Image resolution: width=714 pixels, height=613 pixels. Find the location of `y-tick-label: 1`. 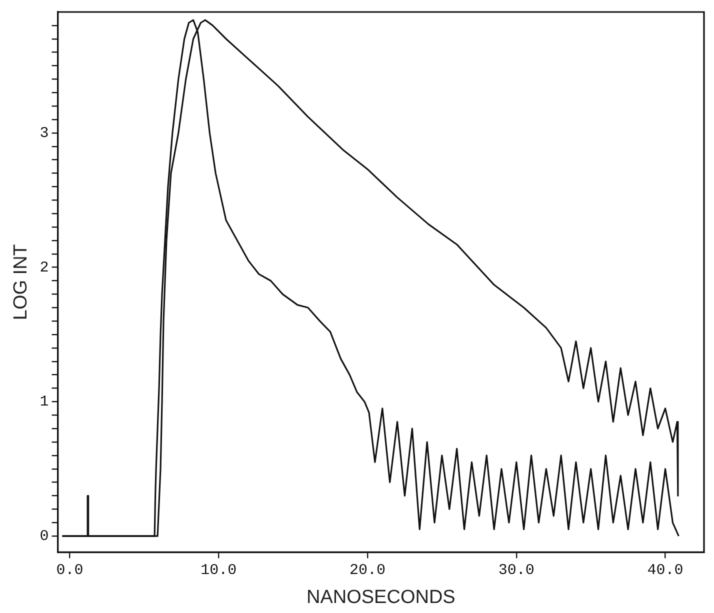

y-tick-label: 1 is located at coordinates (44, 402).